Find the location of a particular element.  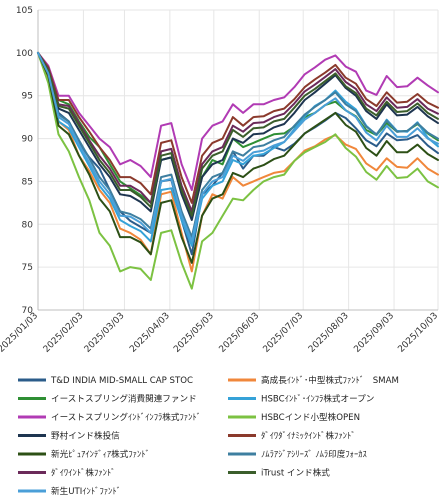

legend-label: T&D INDIA MID-SMALL CAP STOC is located at coordinates (121, 381).